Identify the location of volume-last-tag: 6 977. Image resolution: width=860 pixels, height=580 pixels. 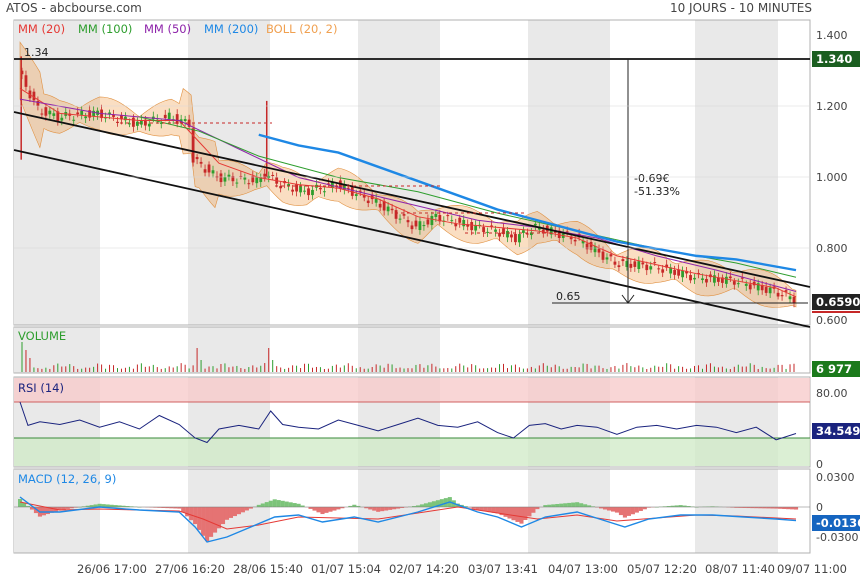
(834, 369).